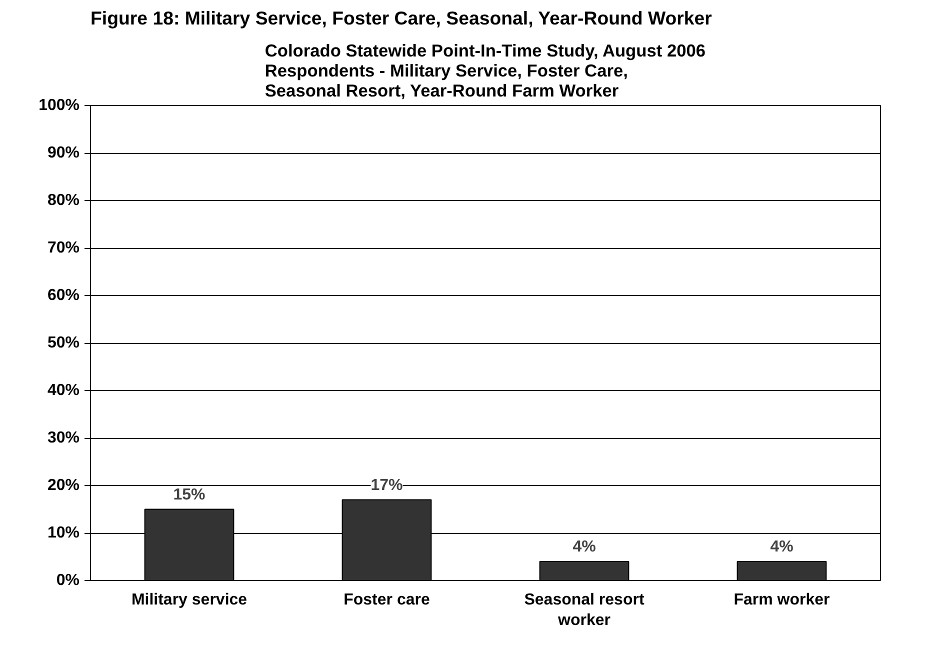 This screenshot has width=935, height=645. Describe the element at coordinates (782, 600) in the screenshot. I see `x-tick-label: Farm worker` at that location.